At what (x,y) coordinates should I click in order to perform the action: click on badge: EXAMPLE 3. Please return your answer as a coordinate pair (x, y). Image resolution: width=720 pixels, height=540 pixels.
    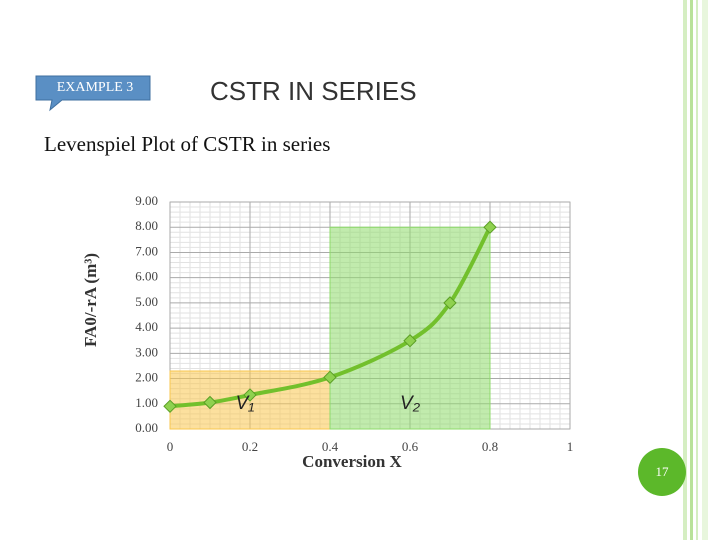
    Looking at the image, I should click on (95, 87).